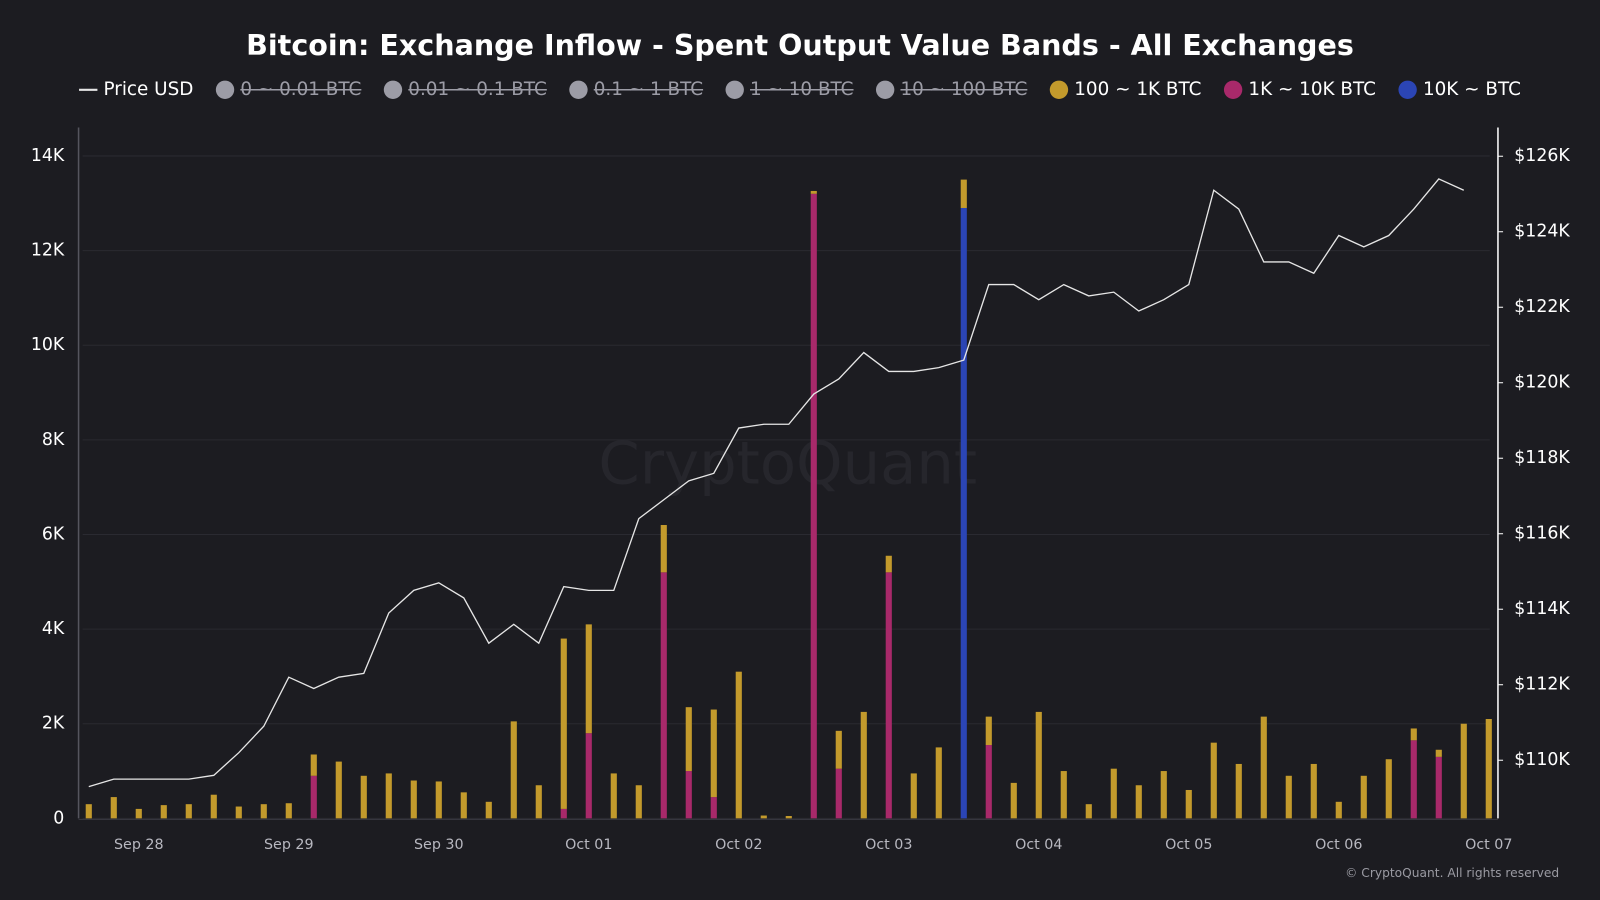 The height and width of the screenshot is (900, 1600). What do you see at coordinates (1542, 156) in the screenshot?
I see `y2-tick-label: $126K` at bounding box center [1542, 156].